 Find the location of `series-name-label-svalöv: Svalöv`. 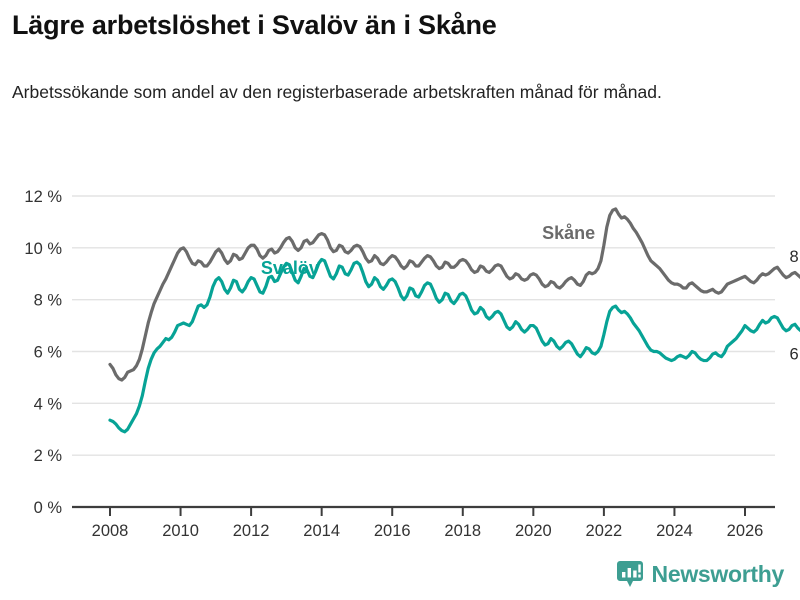

series-name-label-svalöv: Svalöv is located at coordinates (290, 268).